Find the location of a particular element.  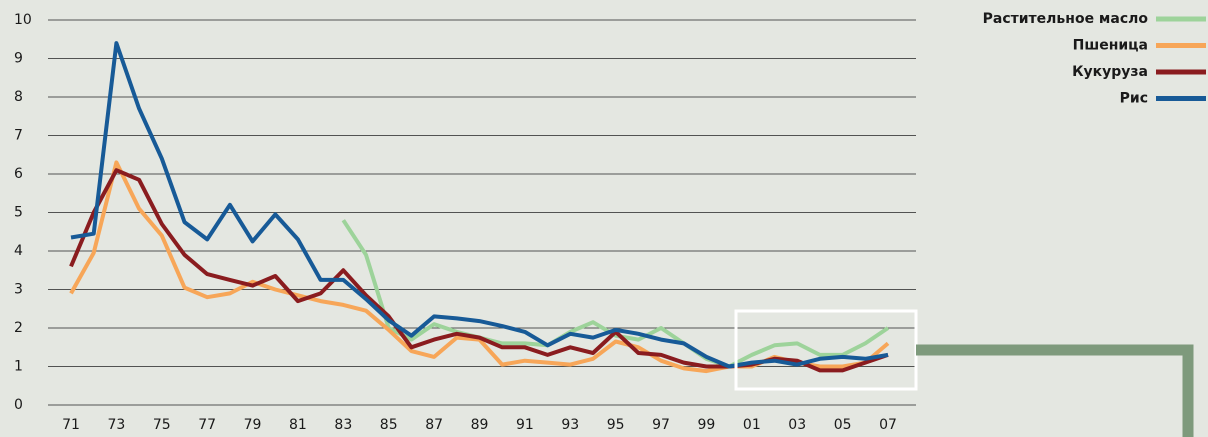

y-tick-label: 8 is located at coordinates (18, 97).